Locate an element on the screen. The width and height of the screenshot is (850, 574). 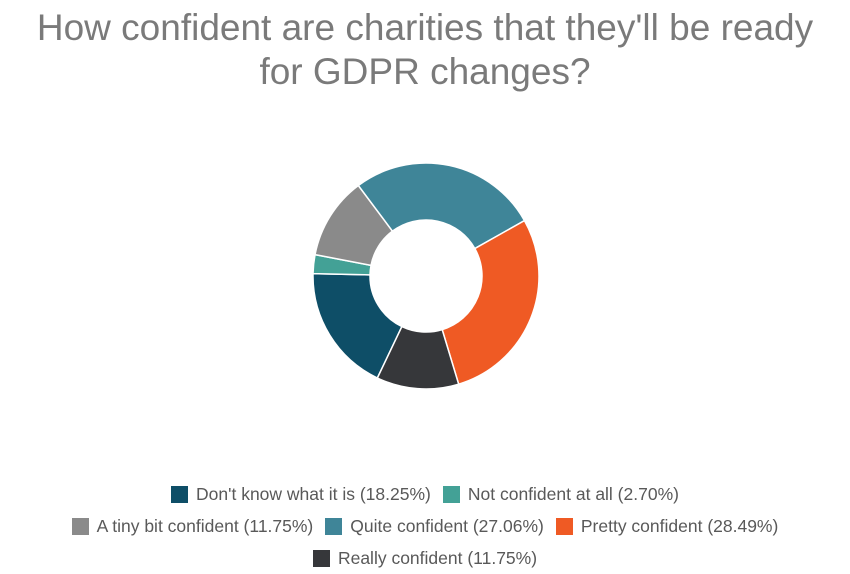
legend-label: Quite confident (27.06%) is located at coordinates (447, 525).